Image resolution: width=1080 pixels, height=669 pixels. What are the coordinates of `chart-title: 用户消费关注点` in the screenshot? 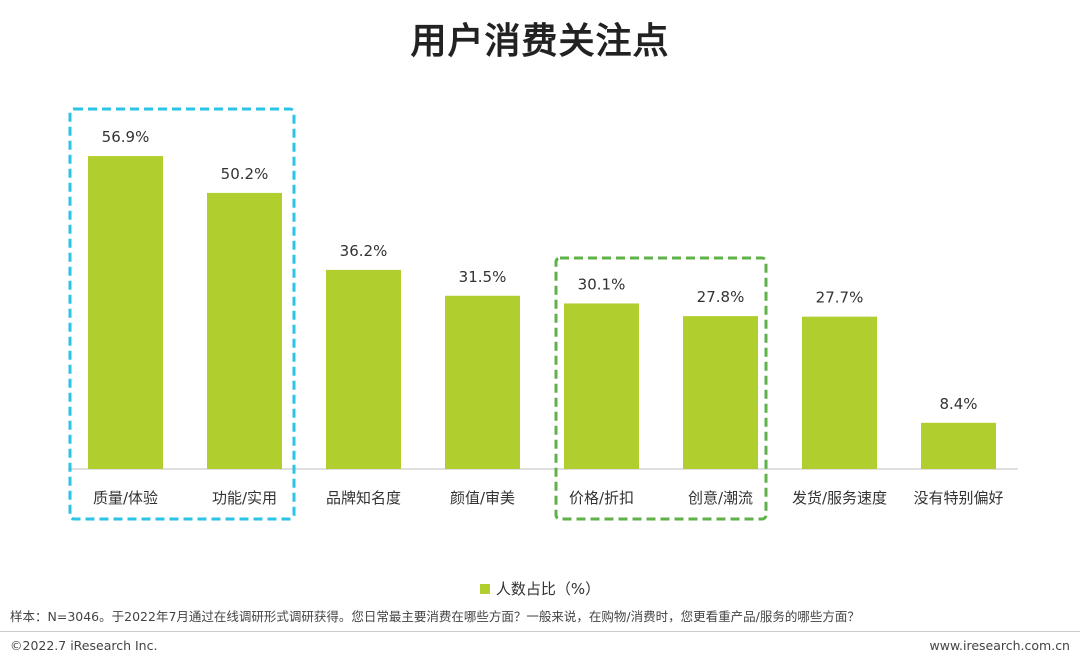 It's located at (540, 41).